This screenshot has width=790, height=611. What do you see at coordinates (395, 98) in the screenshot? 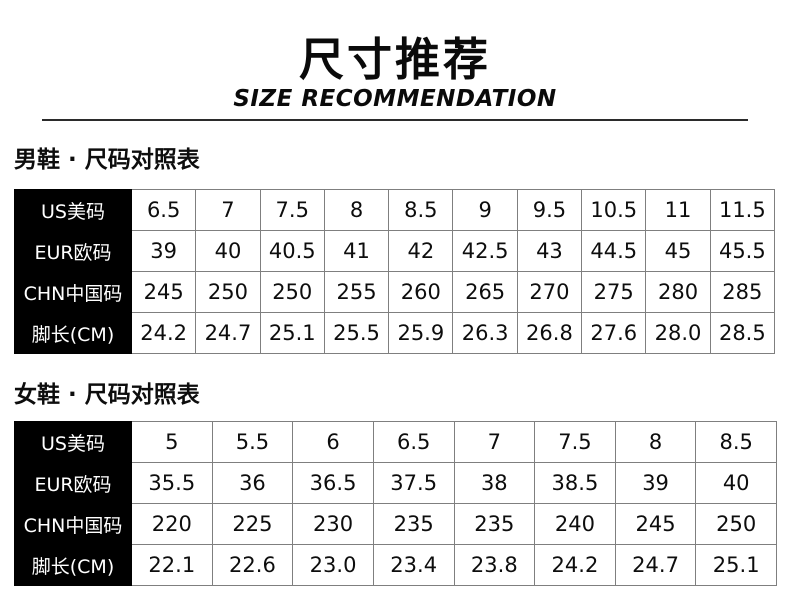
I see `page-subtitle: SIZE RECOMMENDATION` at bounding box center [395, 98].